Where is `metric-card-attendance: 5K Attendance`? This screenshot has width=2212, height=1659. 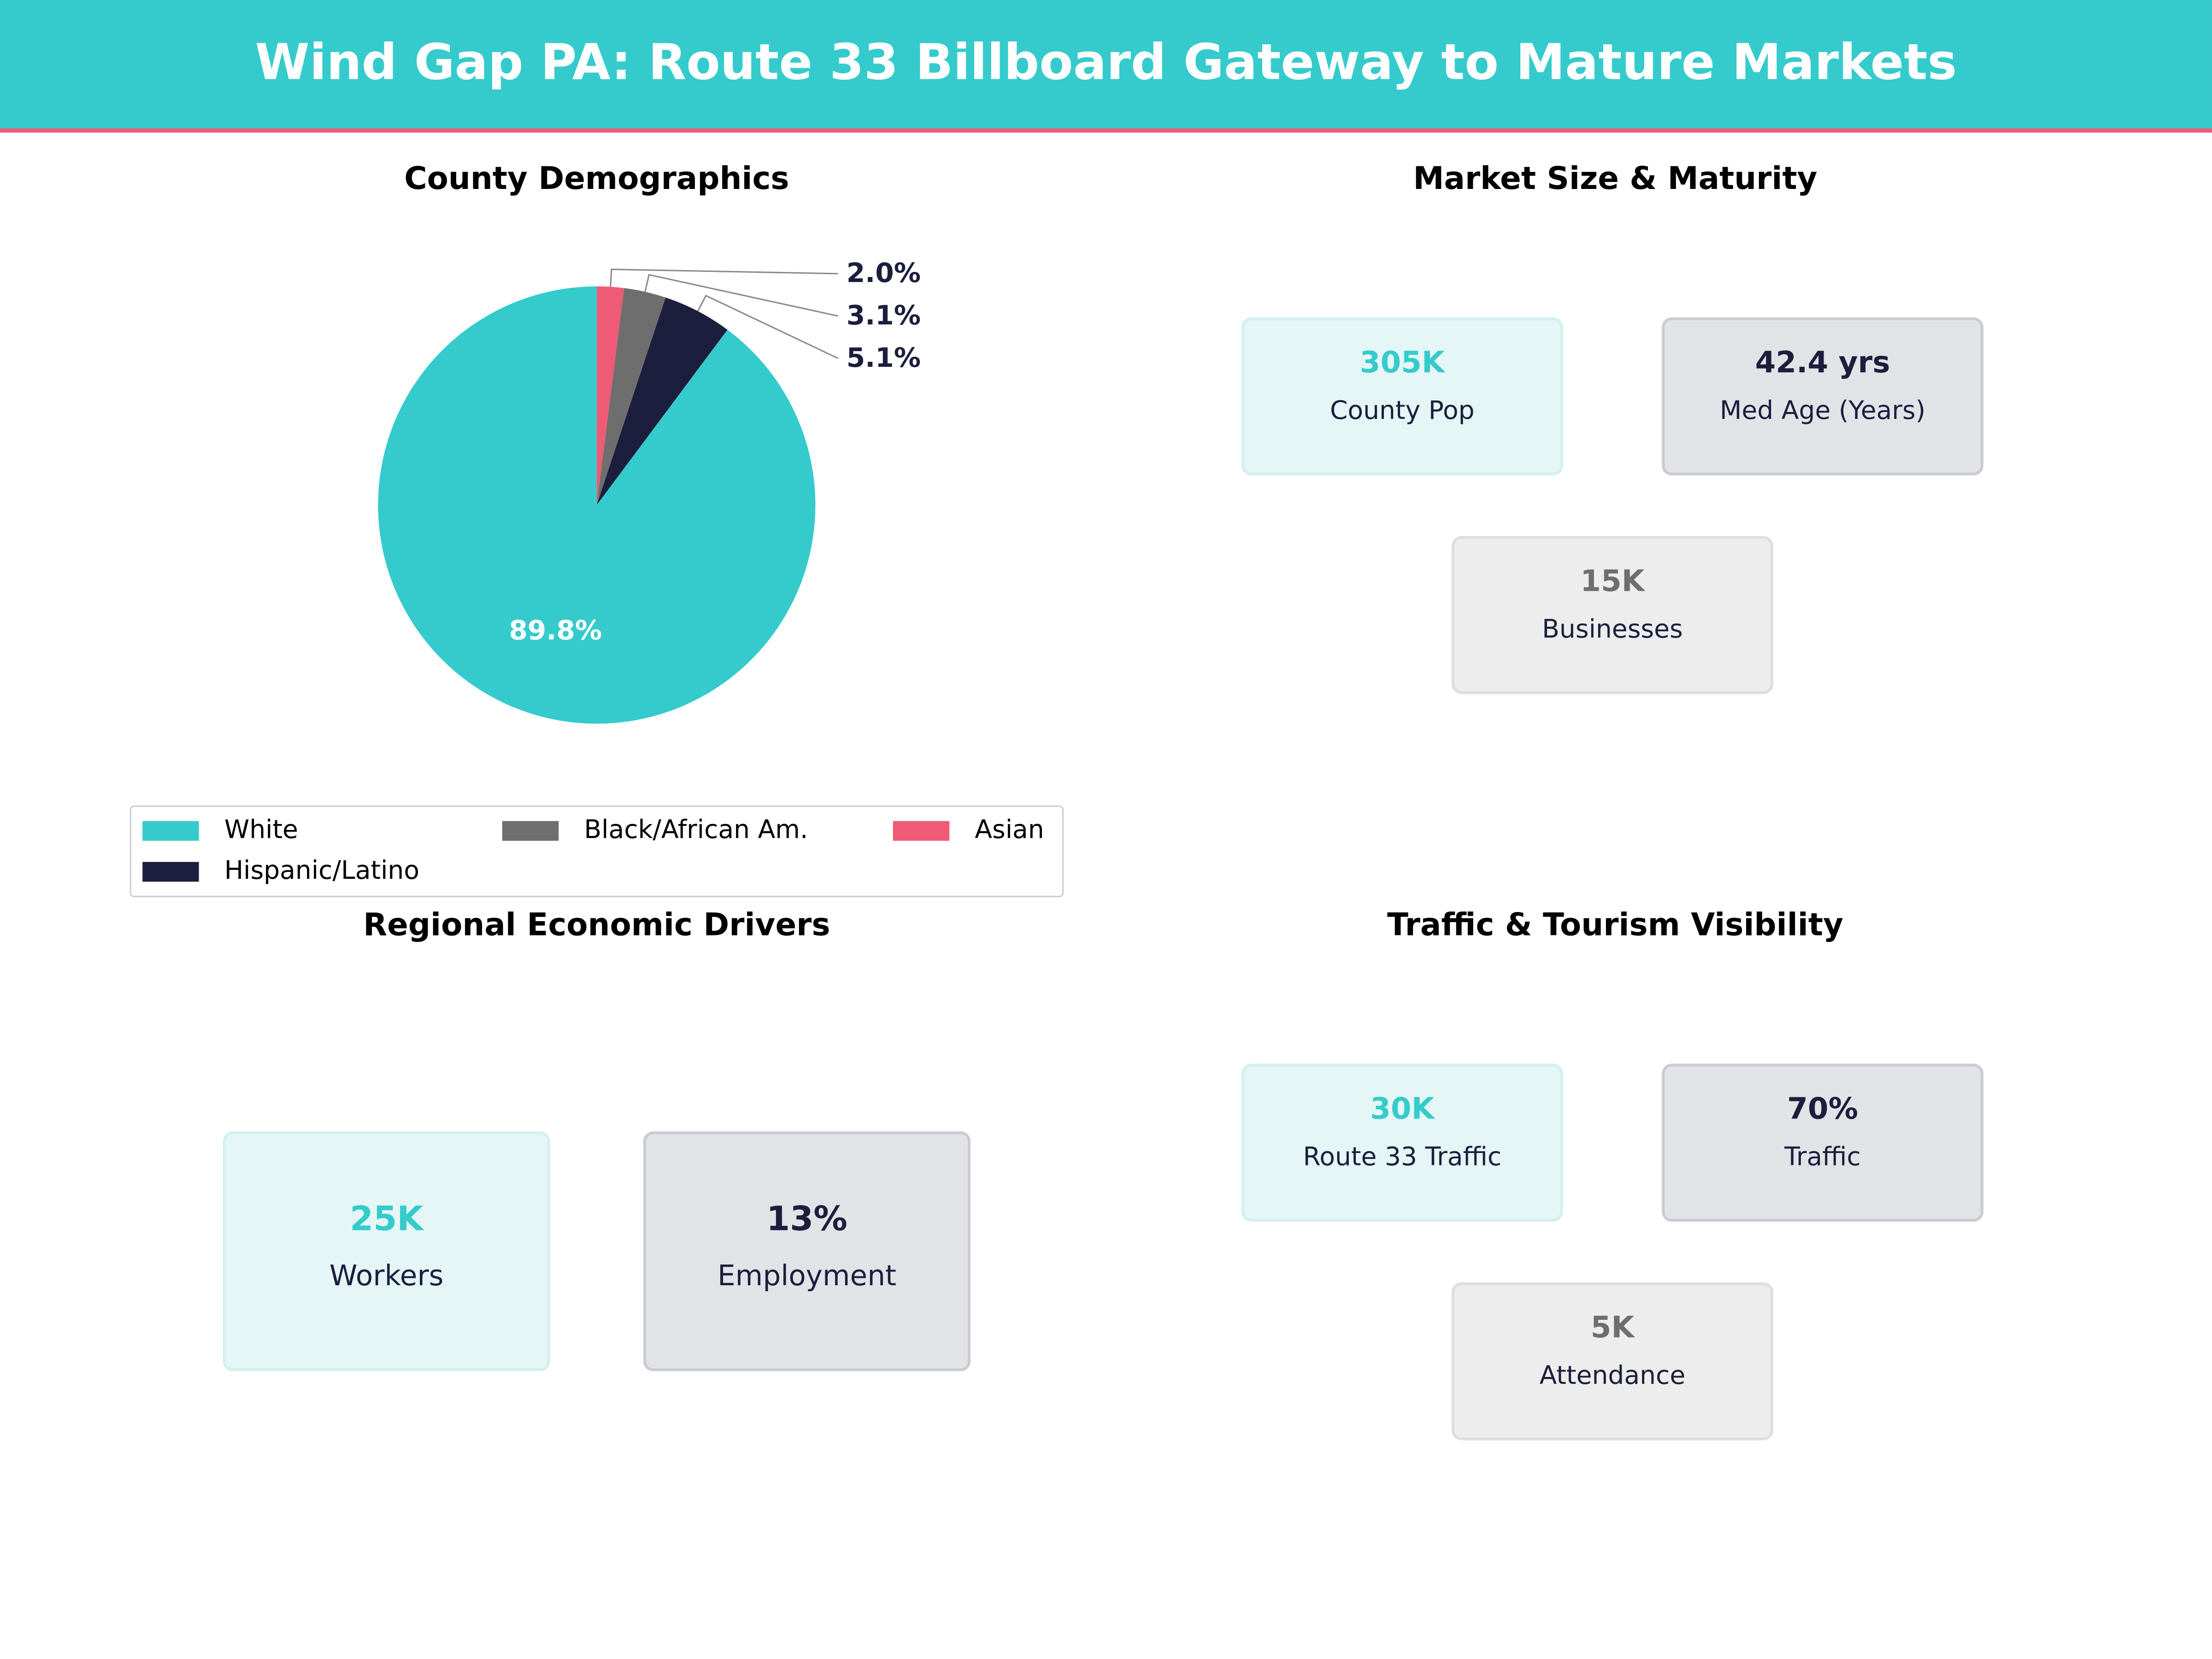 metric-card-attendance: 5K Attendance is located at coordinates (1612, 1361).